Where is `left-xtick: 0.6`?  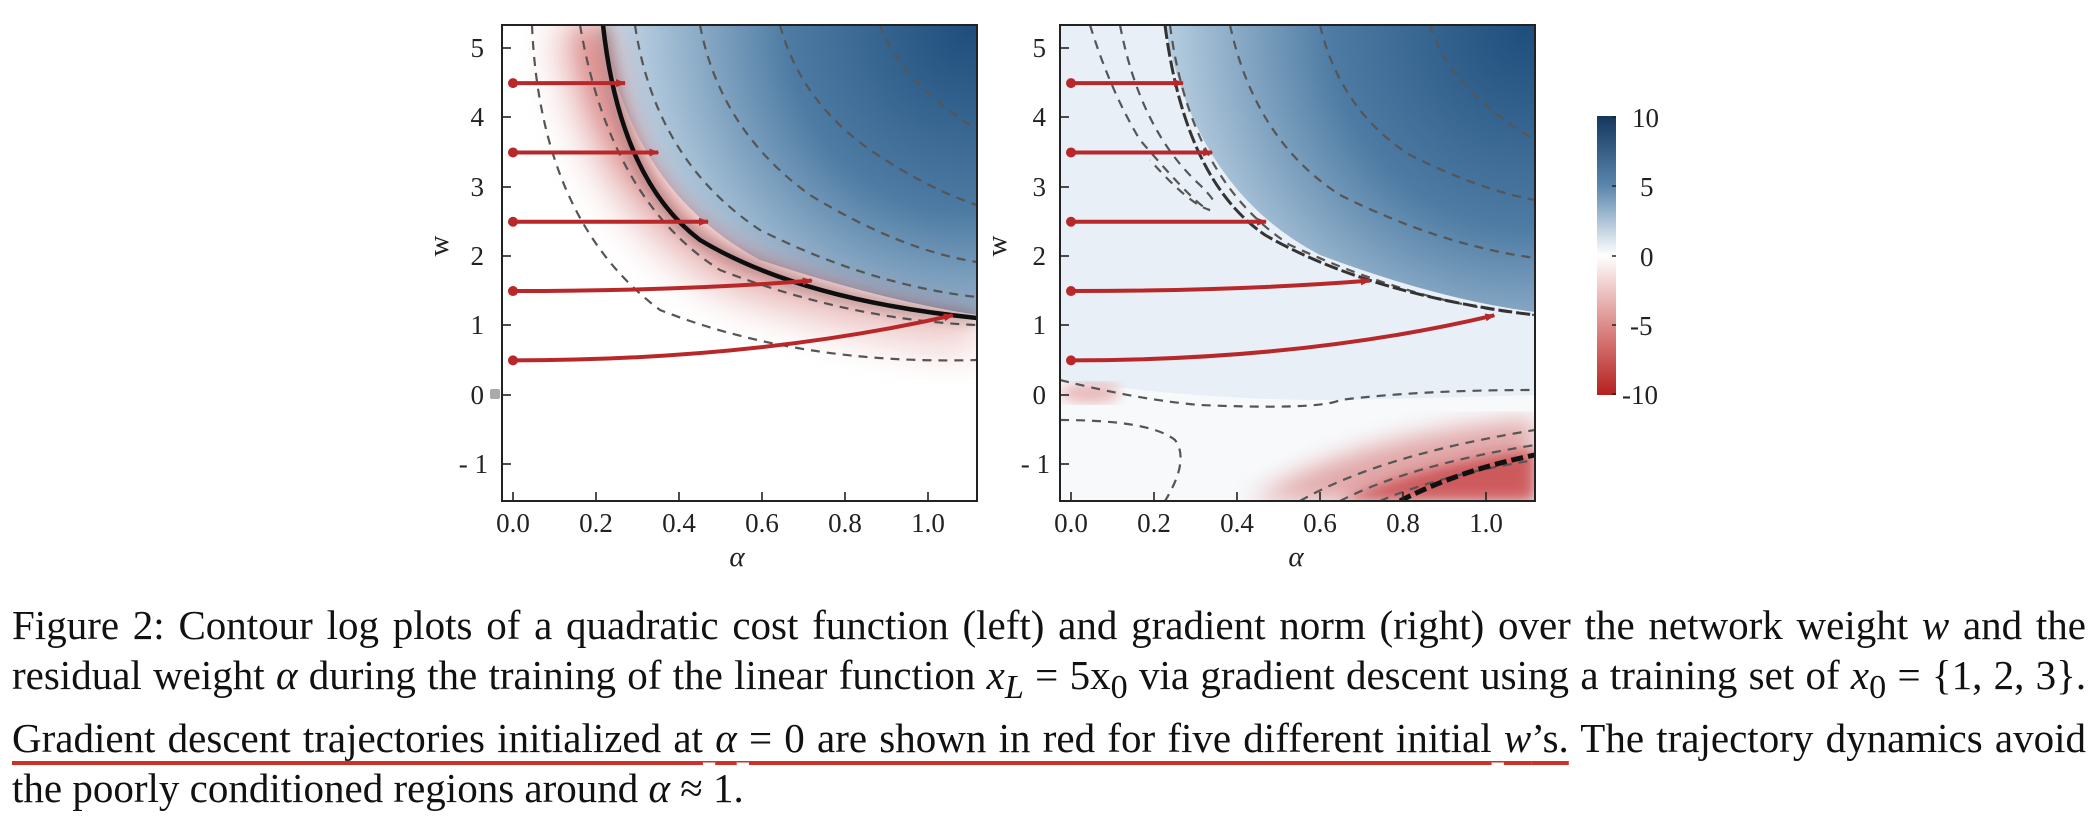 left-xtick: 0.6 is located at coordinates (762, 523).